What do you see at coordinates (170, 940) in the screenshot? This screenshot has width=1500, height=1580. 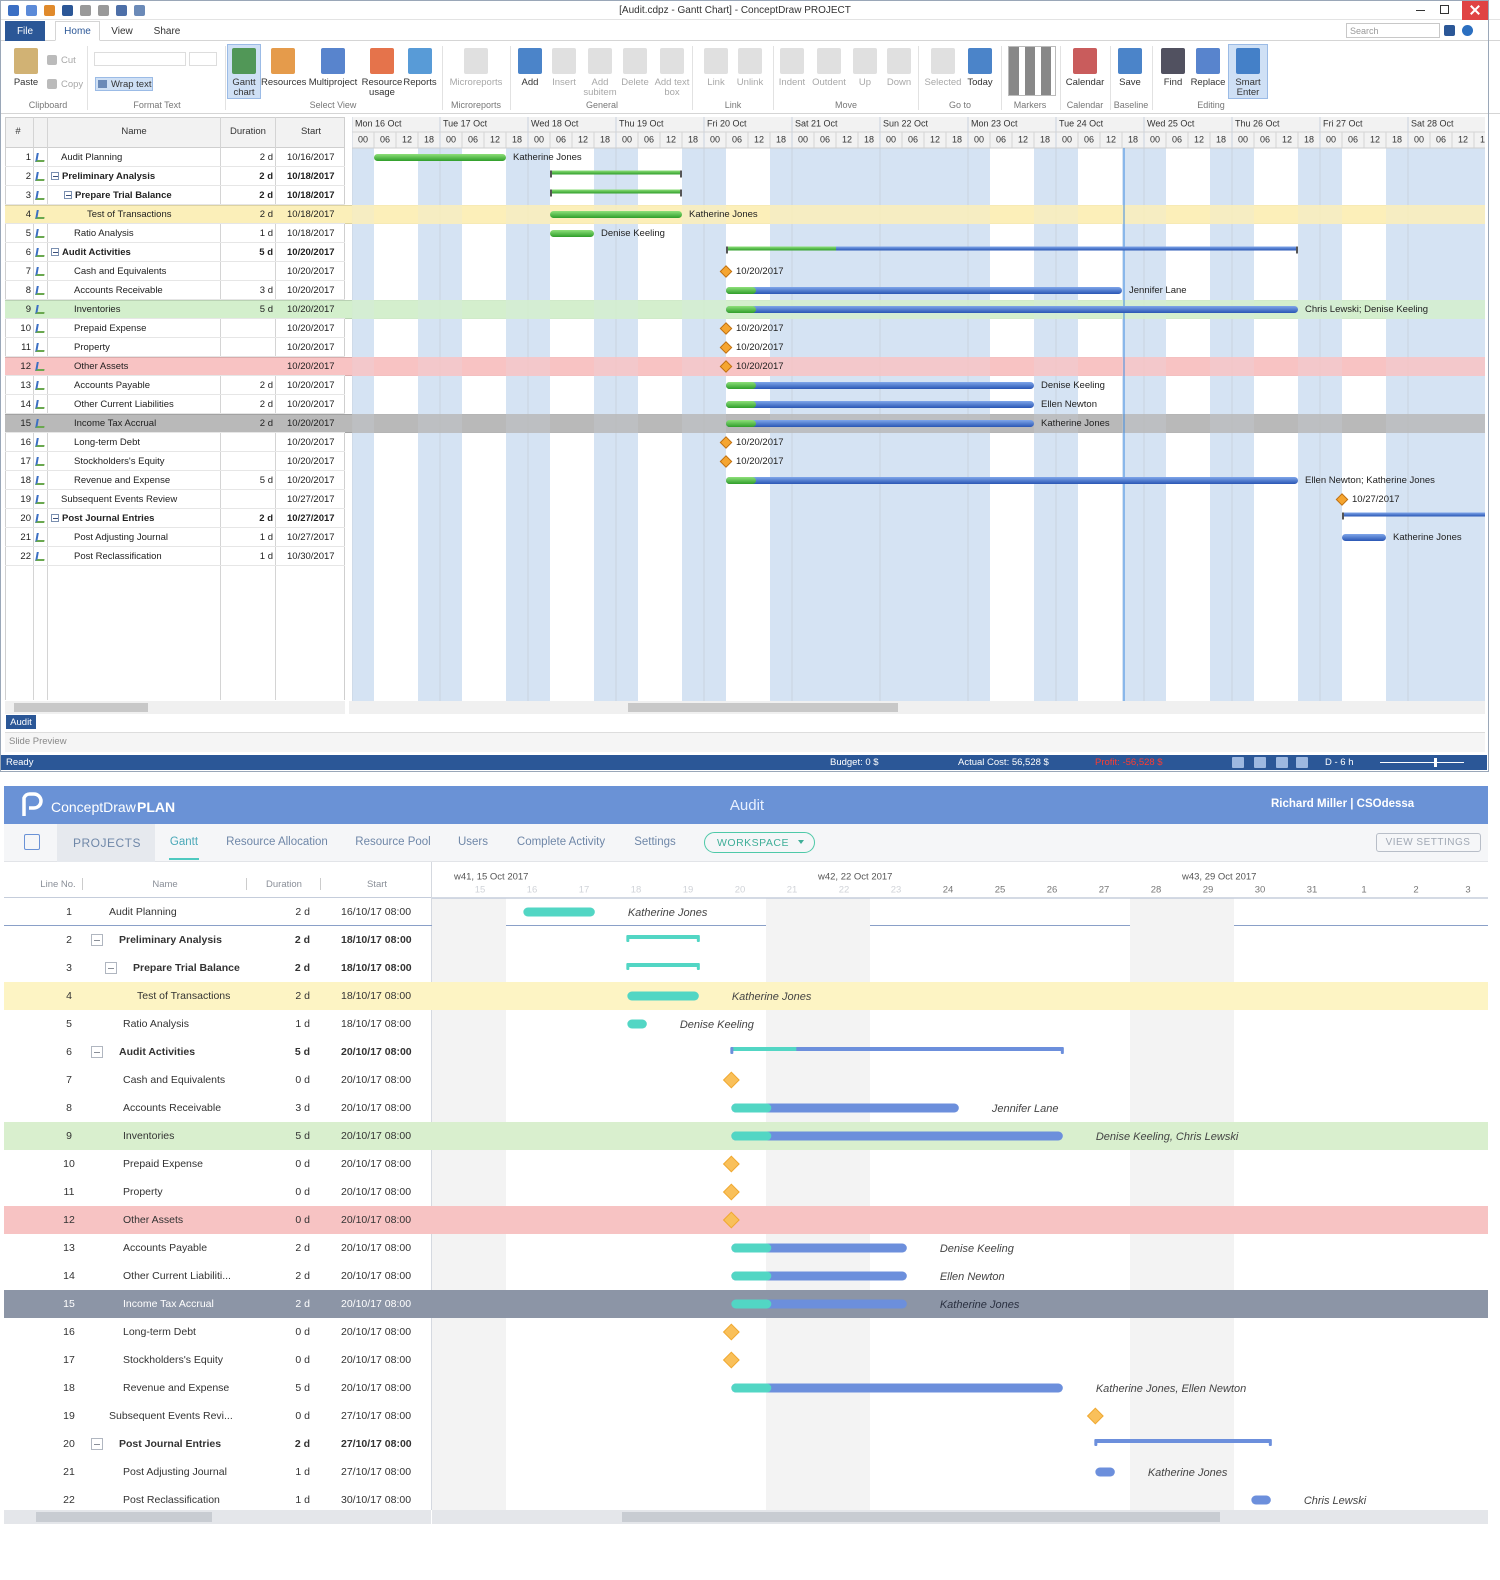 I see `task-name: Preliminary Analysis` at bounding box center [170, 940].